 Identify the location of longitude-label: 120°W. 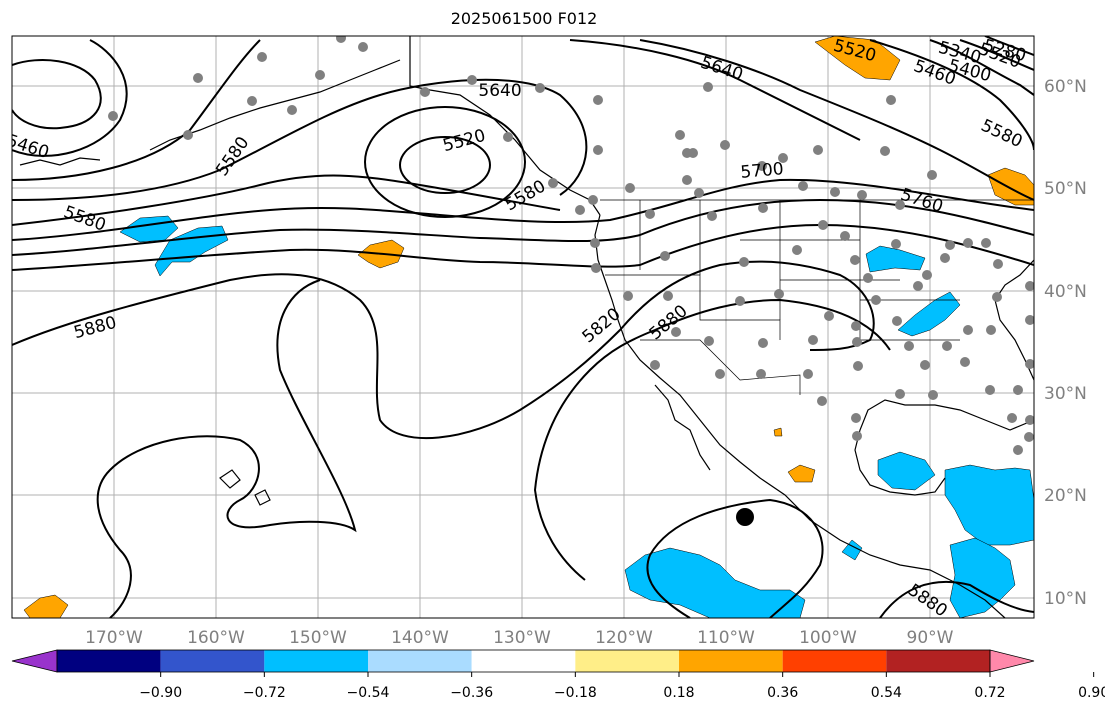
(624, 638).